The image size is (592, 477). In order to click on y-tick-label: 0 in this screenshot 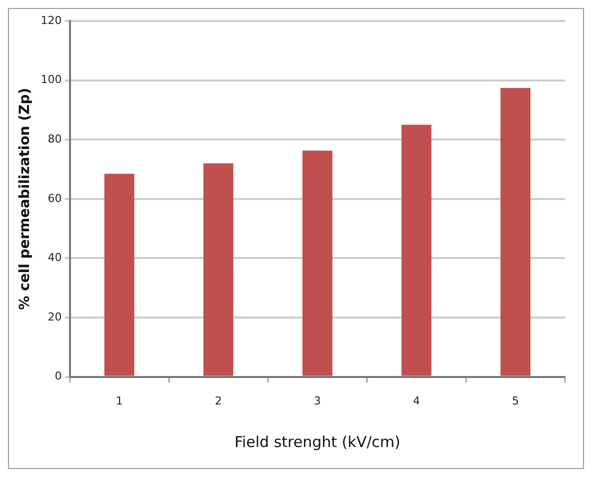, I will do `click(58, 376)`.